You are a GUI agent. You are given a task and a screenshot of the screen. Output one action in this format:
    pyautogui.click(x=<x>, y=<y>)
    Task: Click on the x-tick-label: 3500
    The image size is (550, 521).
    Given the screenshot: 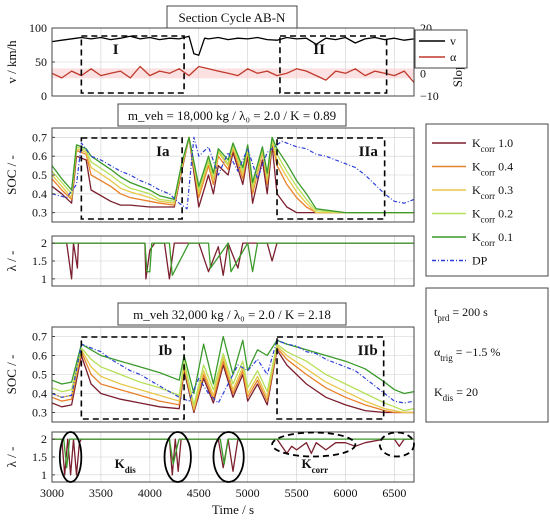 What is the action you would take?
    pyautogui.click(x=101, y=493)
    